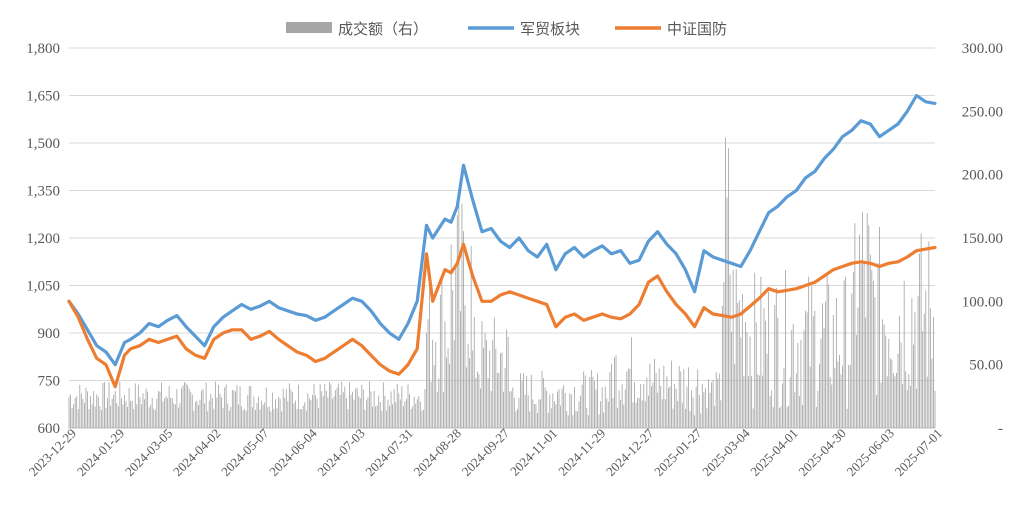 The width and height of the screenshot is (1012, 522). Describe the element at coordinates (197, 453) in the screenshot. I see `x-tick-label: 2024-04-02` at that location.